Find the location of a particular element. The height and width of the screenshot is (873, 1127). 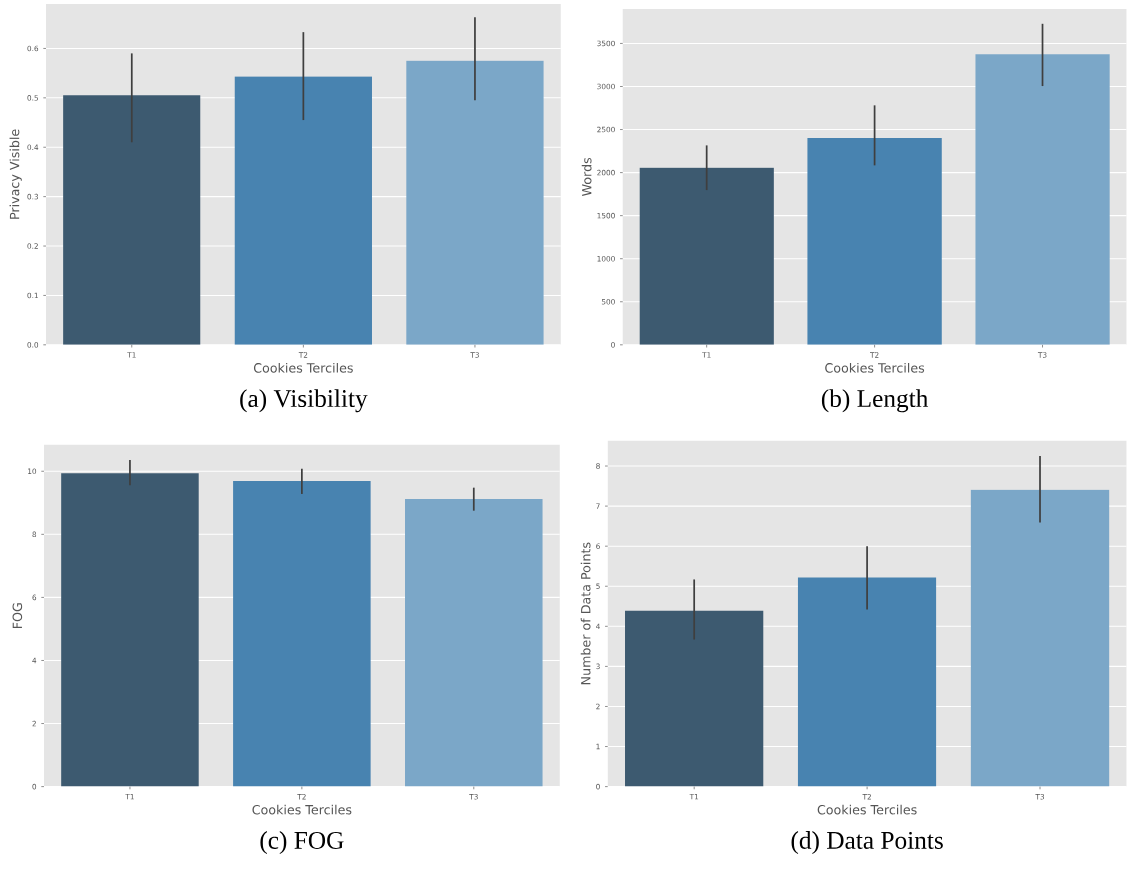

y-axis-title: Number of Data Points is located at coordinates (585, 613).